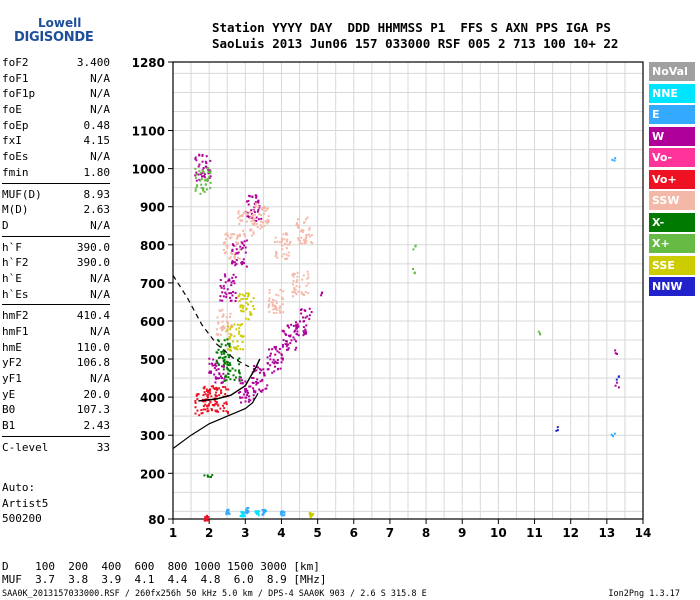 The image size is (700, 600). Describe the element at coordinates (672, 243) in the screenshot. I see `legend-entry: X+` at that location.